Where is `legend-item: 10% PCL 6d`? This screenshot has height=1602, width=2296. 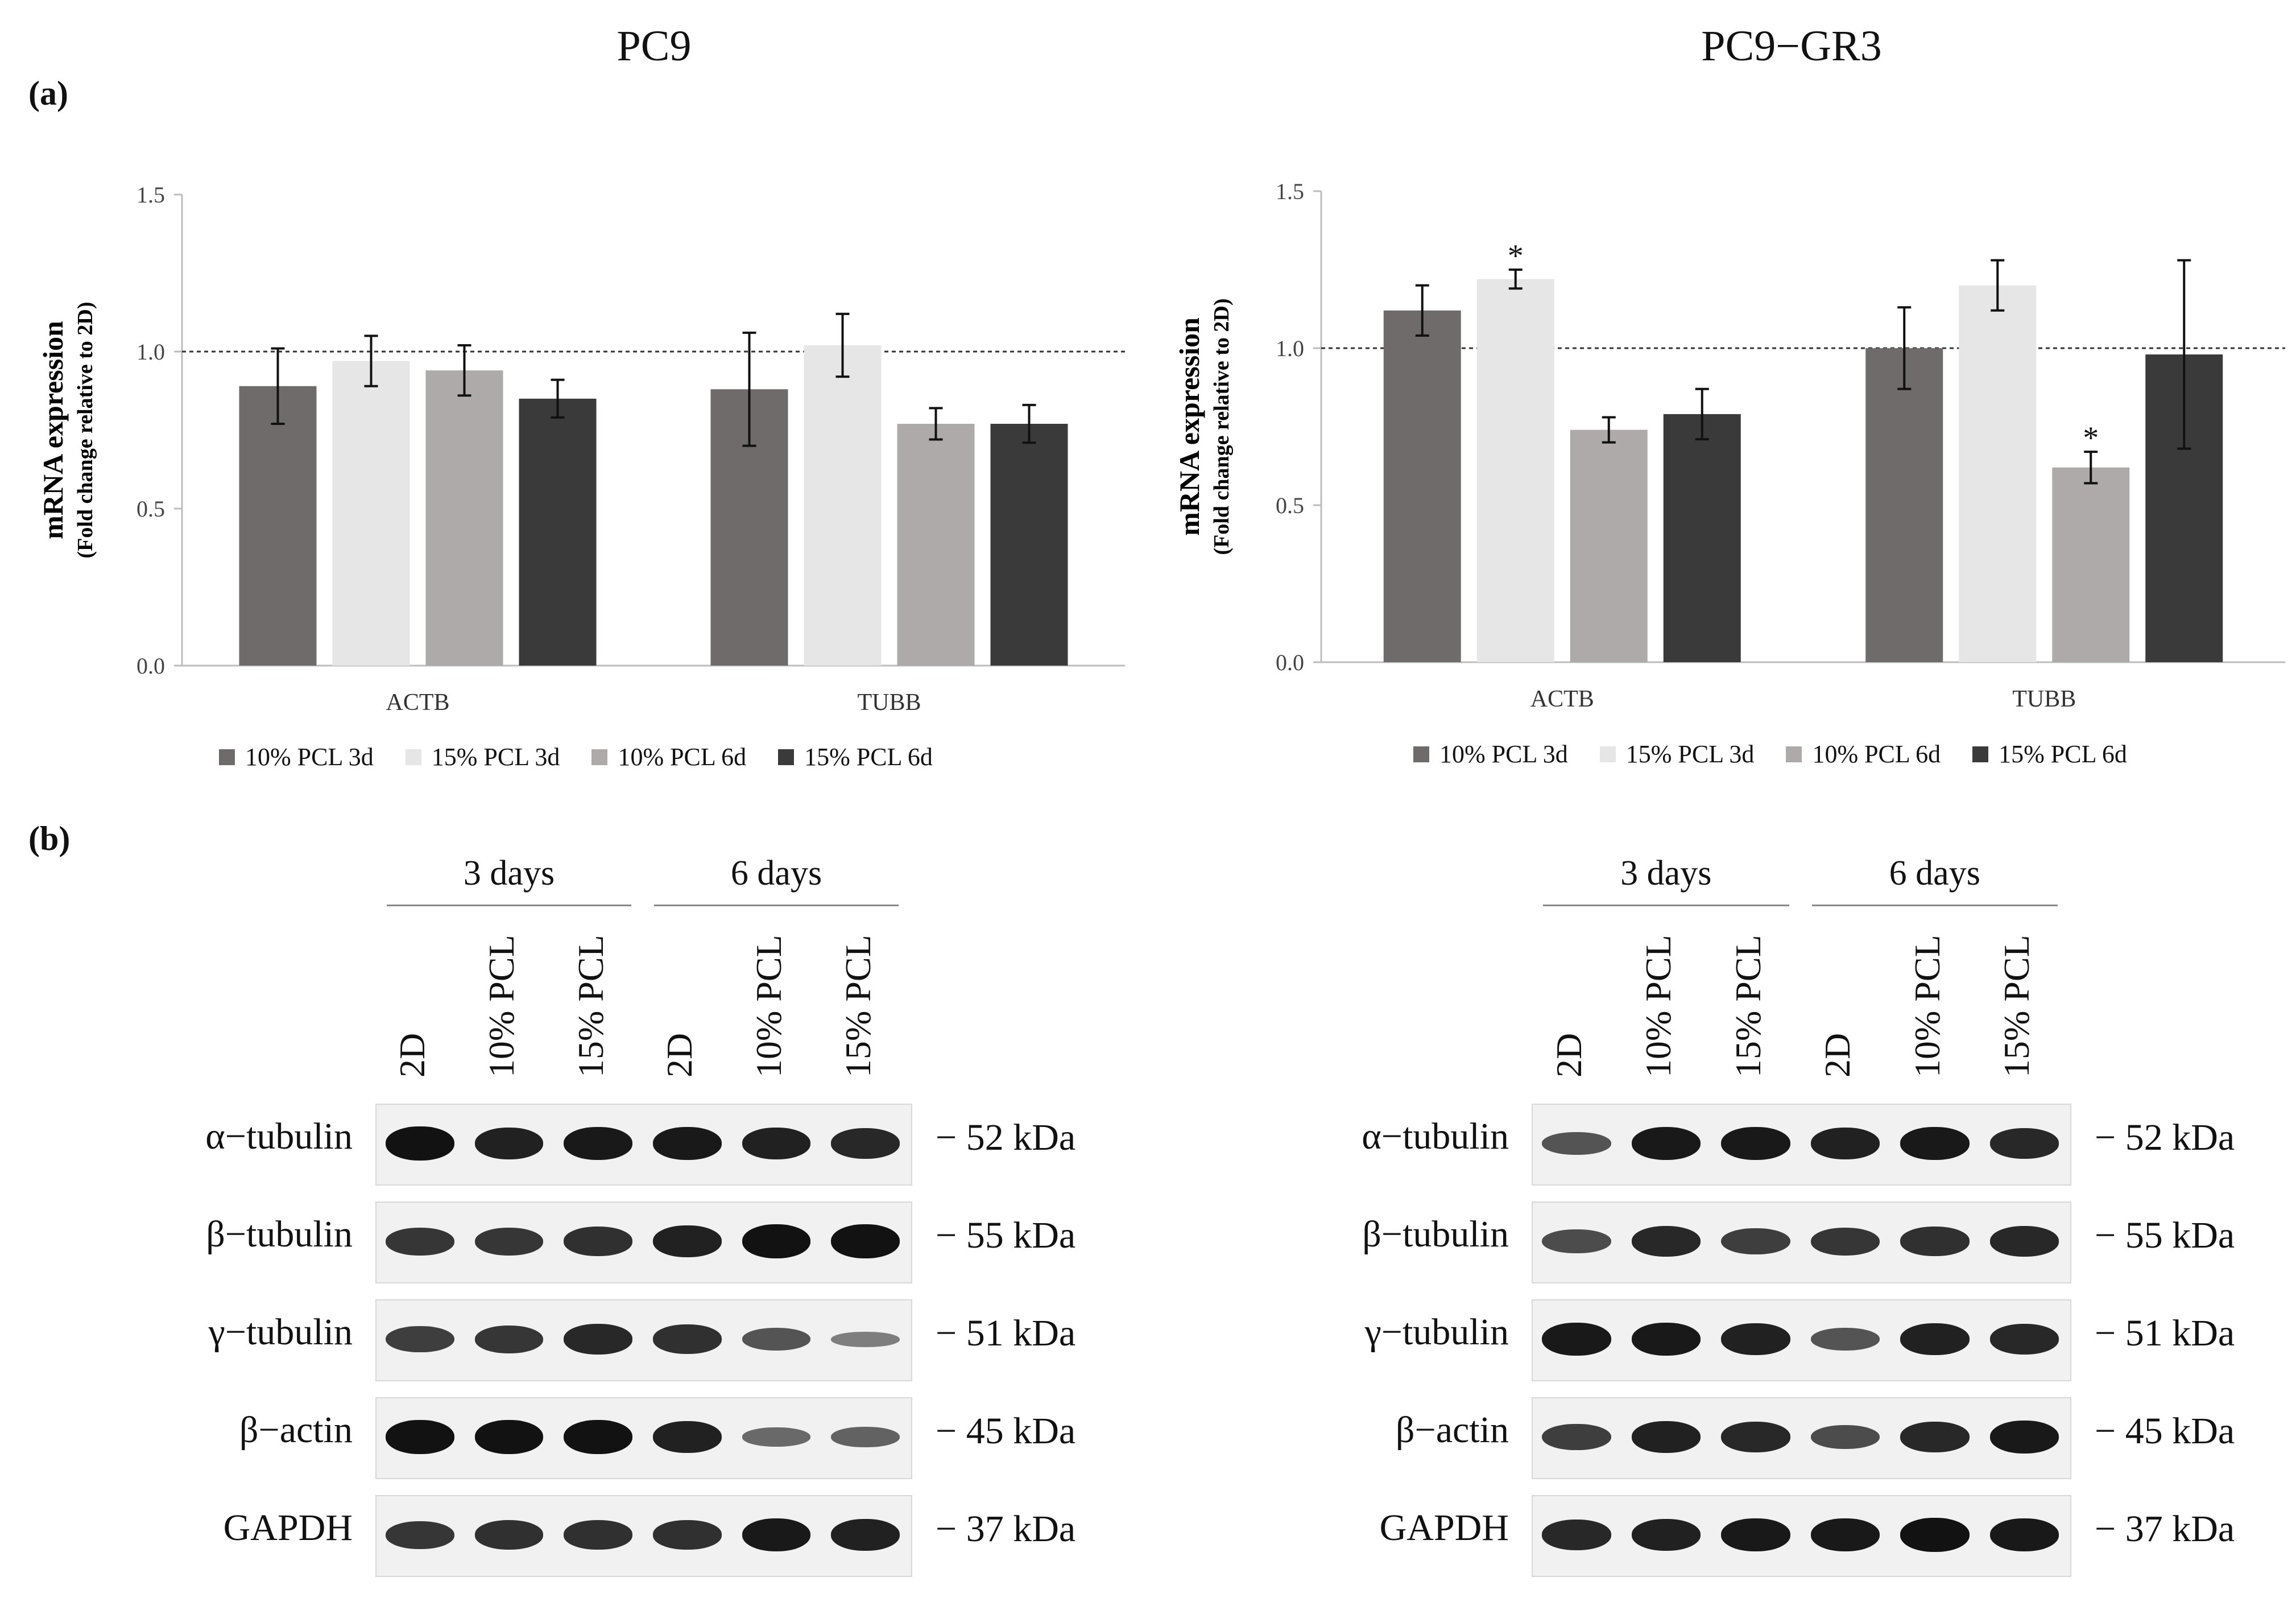 legend-item: 10% PCL 6d is located at coordinates (1863, 754).